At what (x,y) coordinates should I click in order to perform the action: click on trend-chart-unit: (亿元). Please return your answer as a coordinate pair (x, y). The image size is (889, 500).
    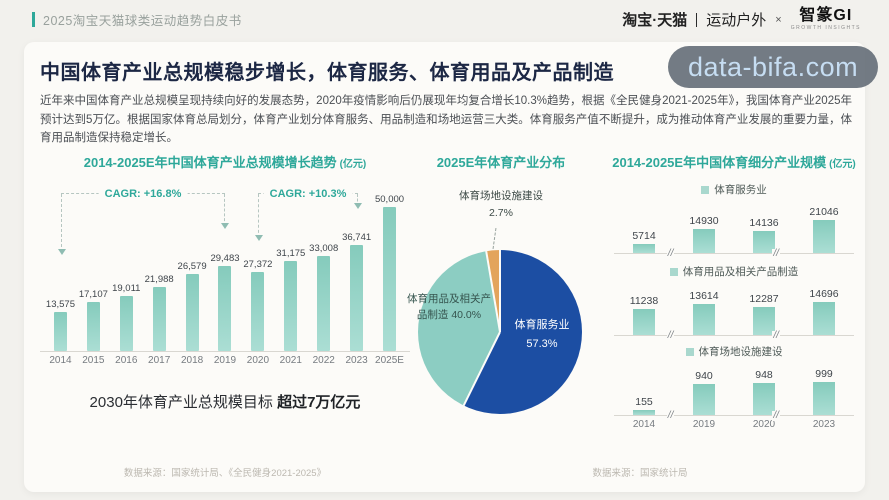
    Looking at the image, I should click on (353, 164).